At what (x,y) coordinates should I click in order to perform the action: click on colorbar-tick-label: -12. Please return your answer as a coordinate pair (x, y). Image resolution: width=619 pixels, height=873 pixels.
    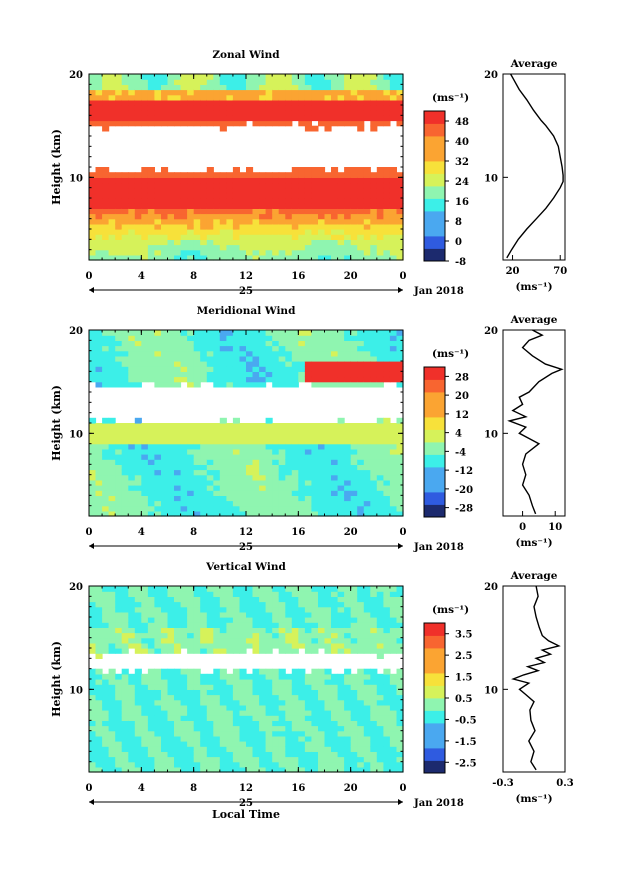
    Looking at the image, I should click on (464, 471).